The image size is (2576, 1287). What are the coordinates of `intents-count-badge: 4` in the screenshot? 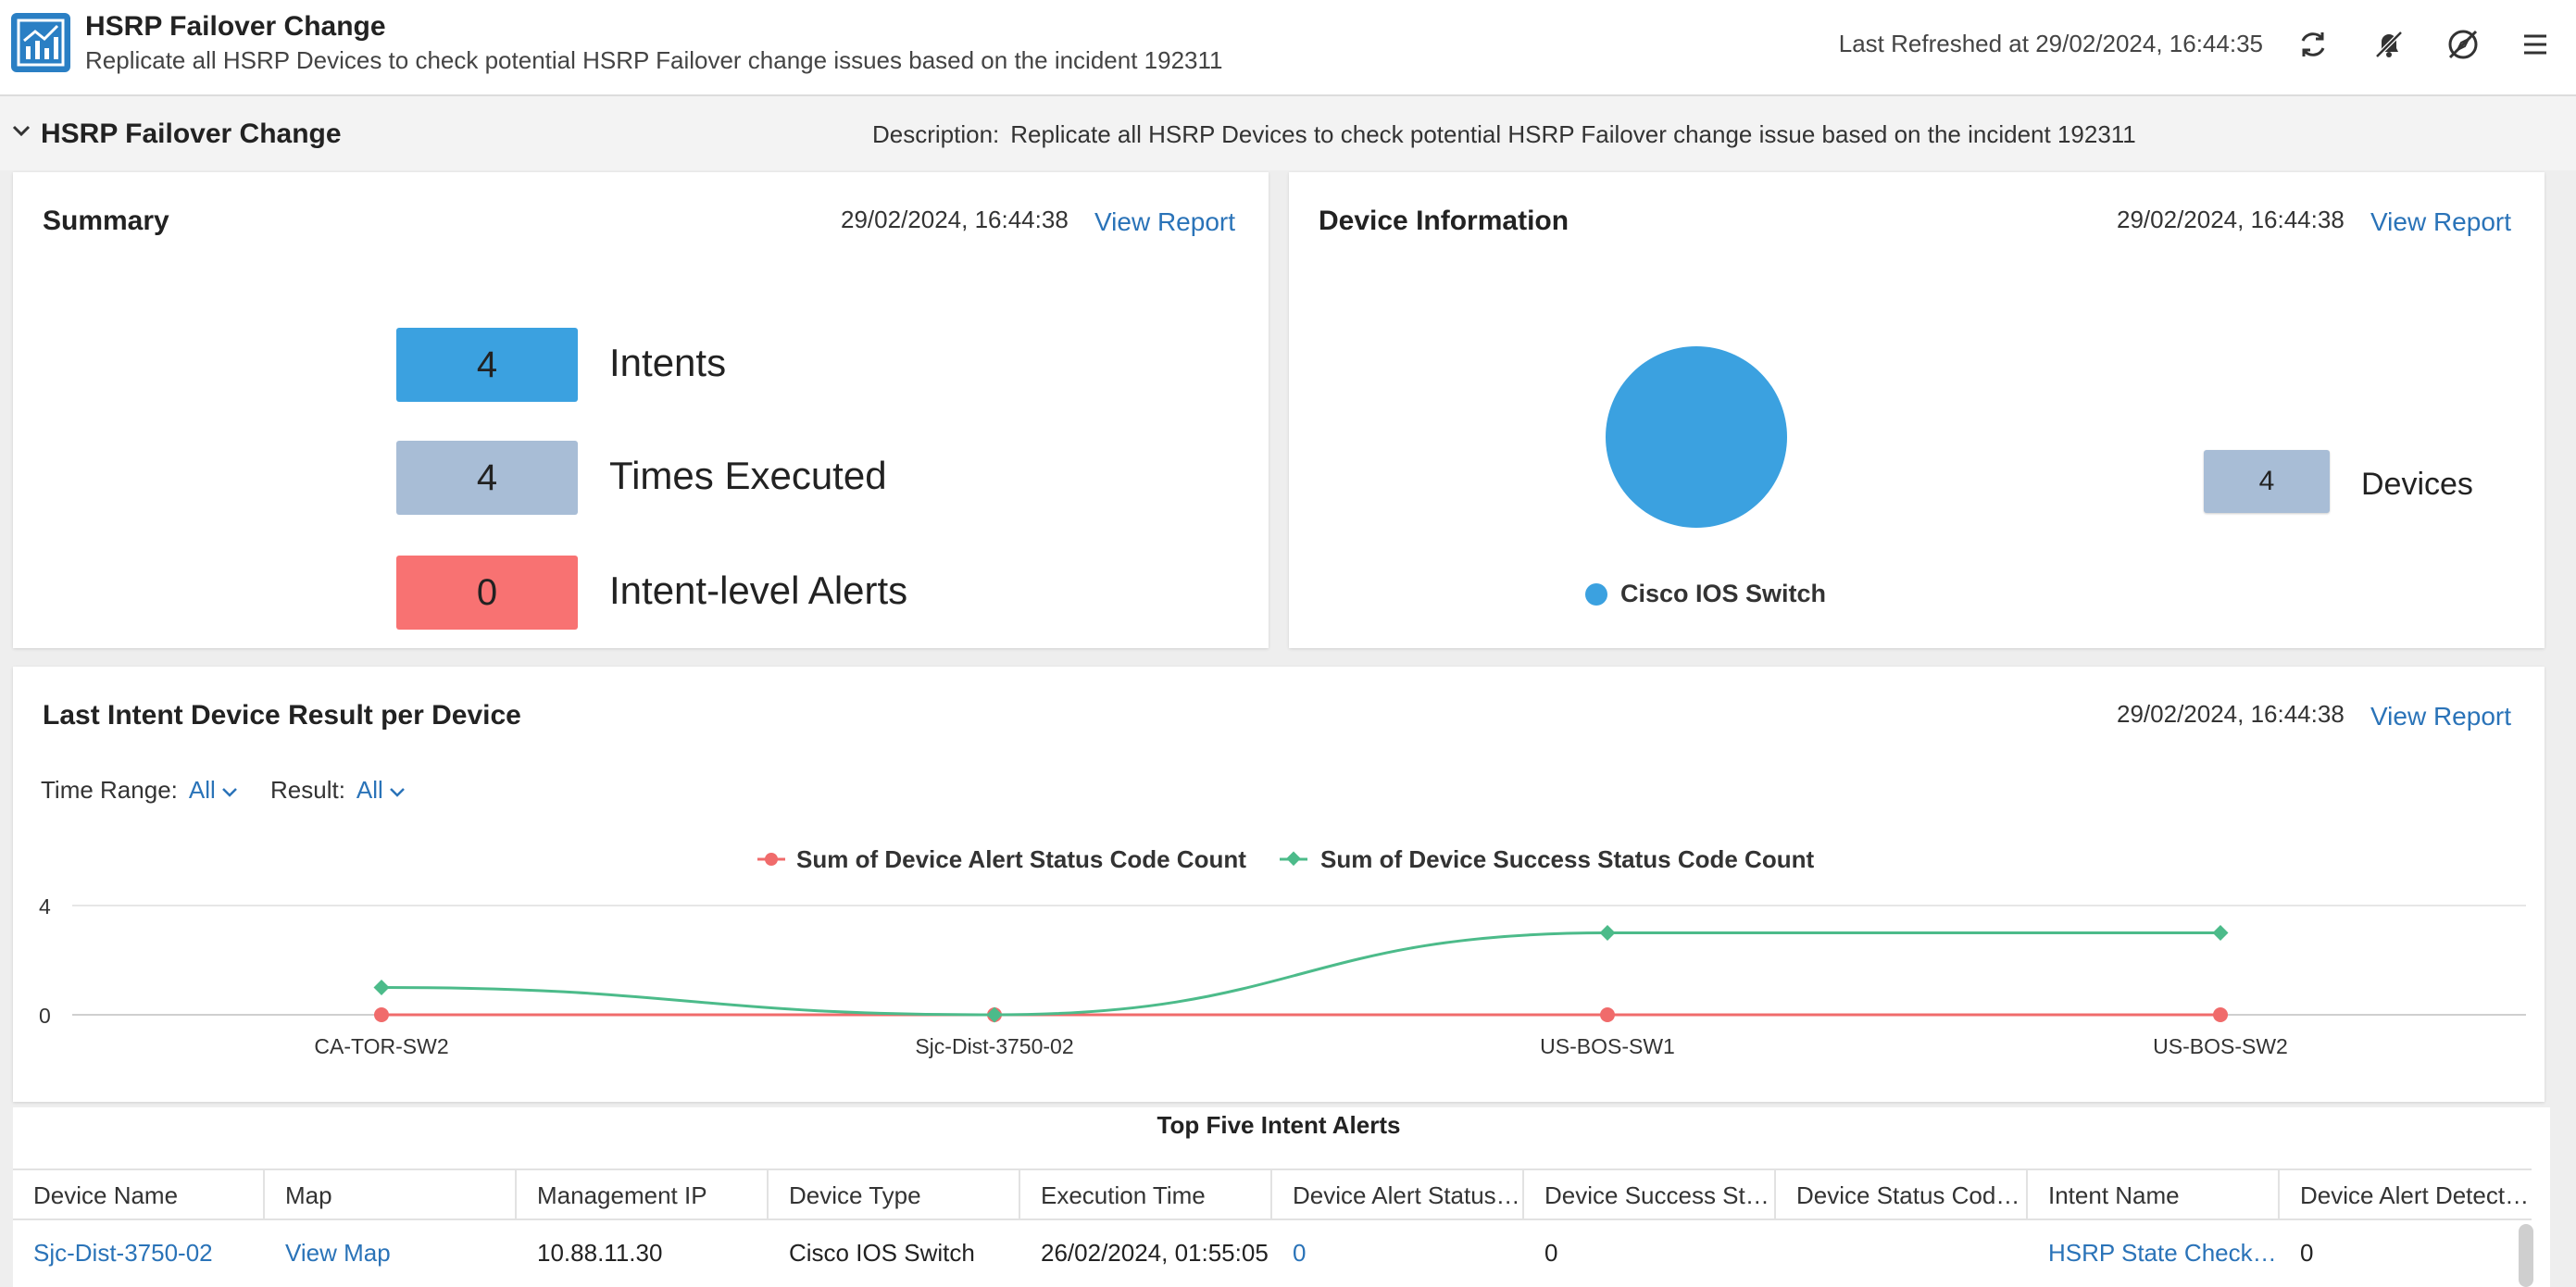 It's located at (487, 365).